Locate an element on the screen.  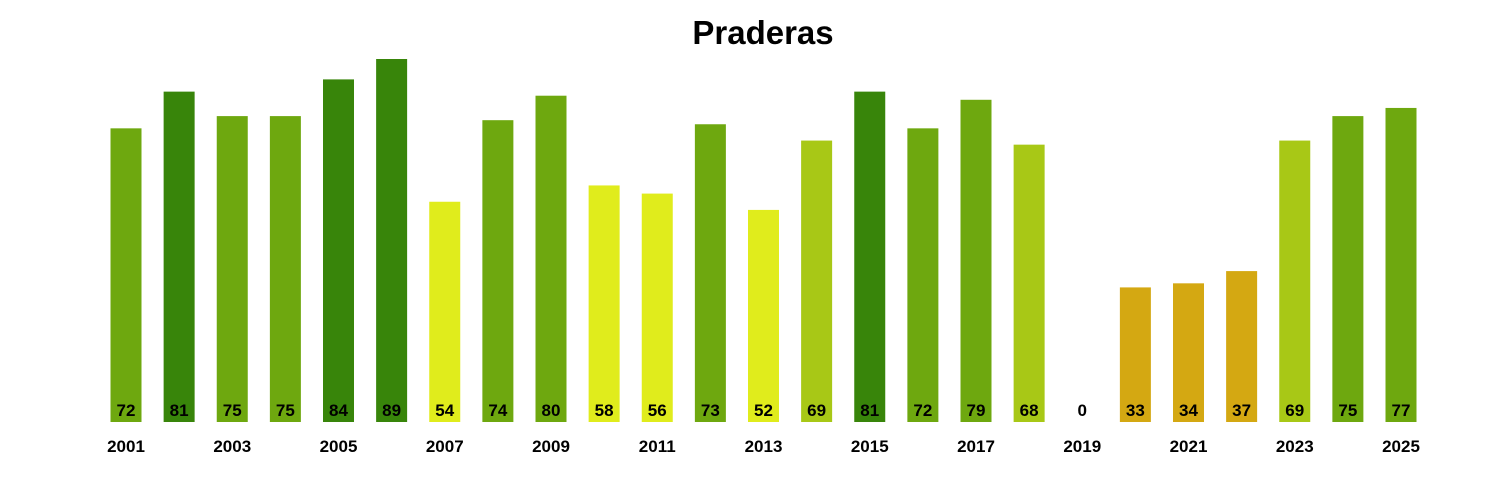
bar-2020 is located at coordinates (1135, 354).